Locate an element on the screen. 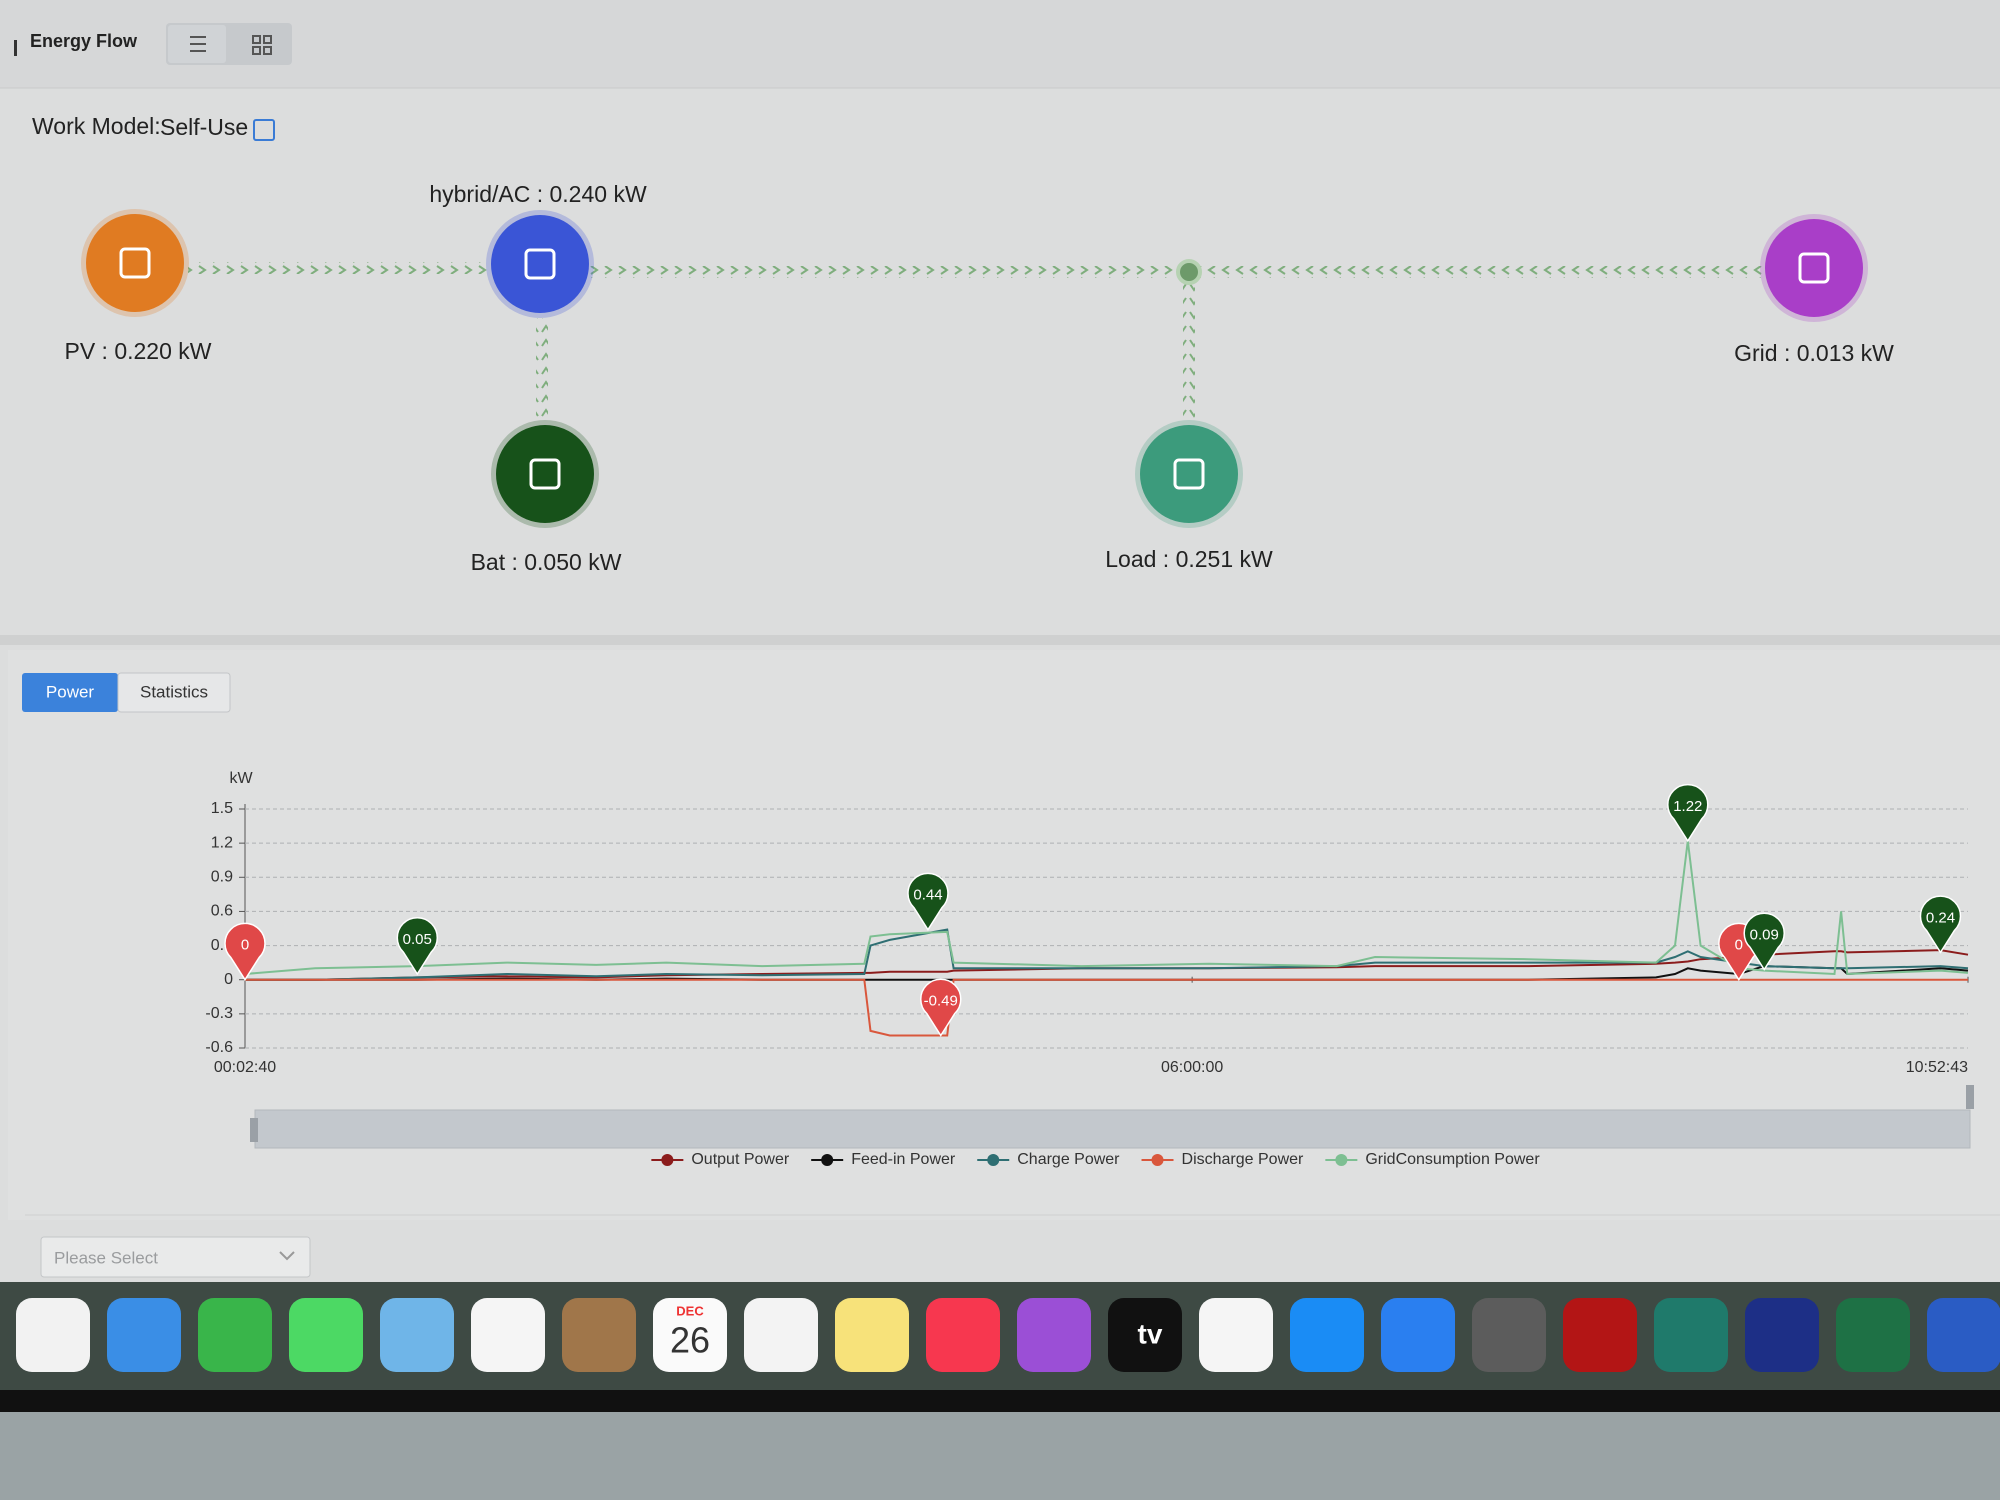  y-tick-label: 0 is located at coordinates (228, 979).